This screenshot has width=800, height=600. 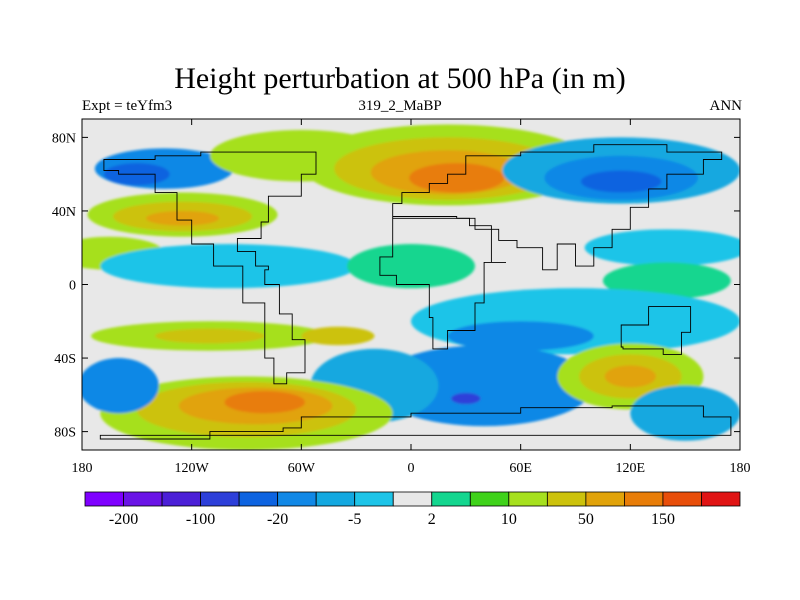 What do you see at coordinates (192, 468) in the screenshot?
I see `x-tick-label-1: 120W` at bounding box center [192, 468].